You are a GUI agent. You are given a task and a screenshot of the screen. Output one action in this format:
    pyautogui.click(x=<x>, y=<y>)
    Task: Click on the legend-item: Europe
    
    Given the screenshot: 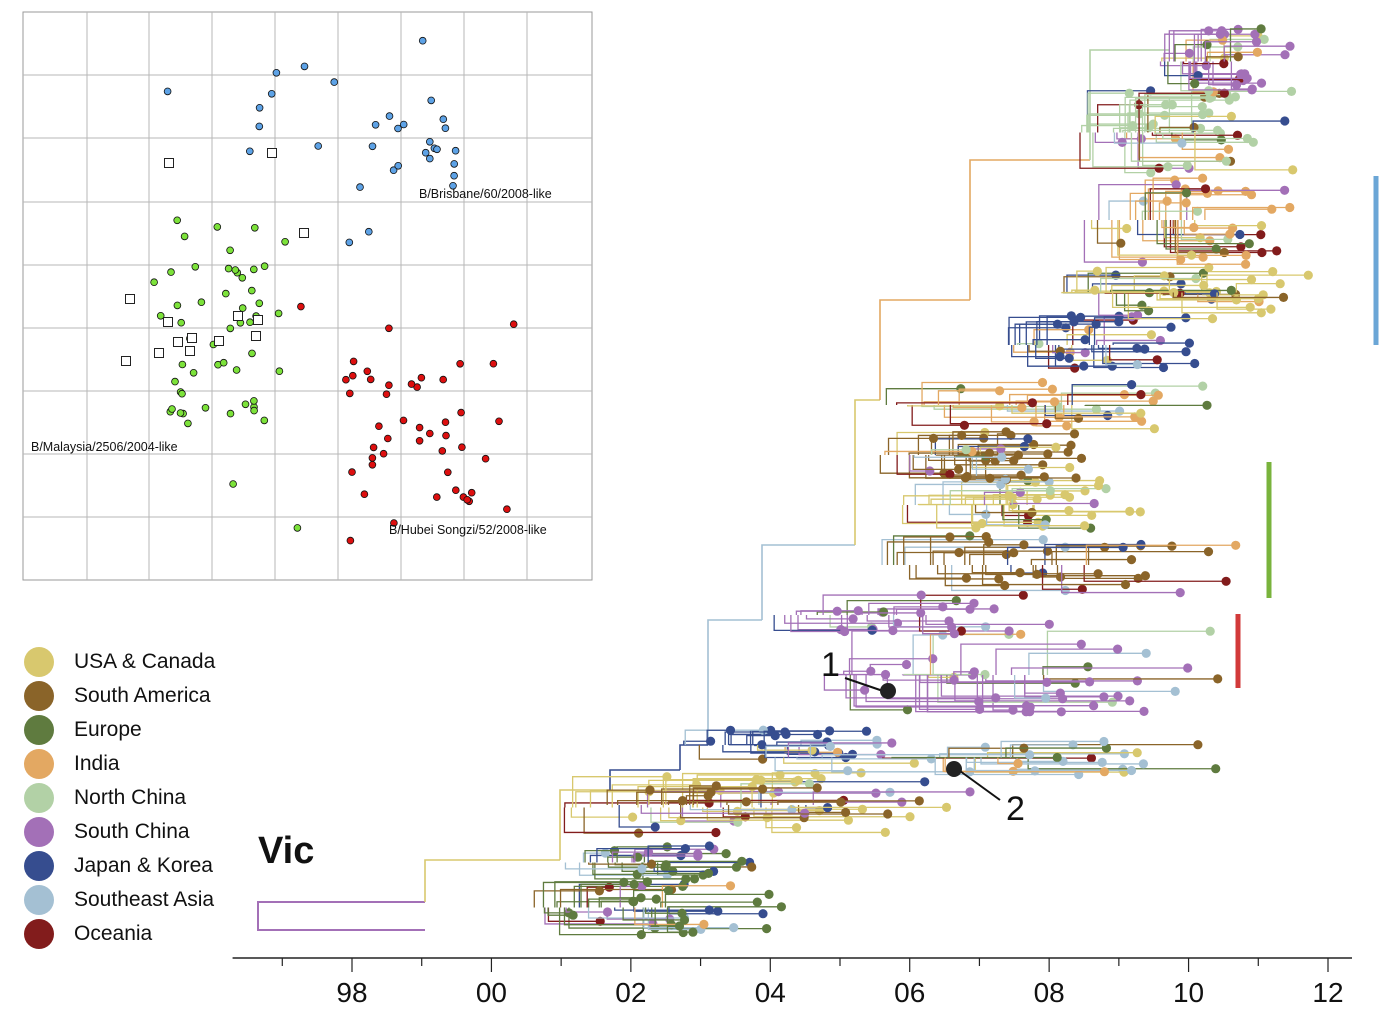 What is the action you would take?
    pyautogui.click(x=137, y=727)
    